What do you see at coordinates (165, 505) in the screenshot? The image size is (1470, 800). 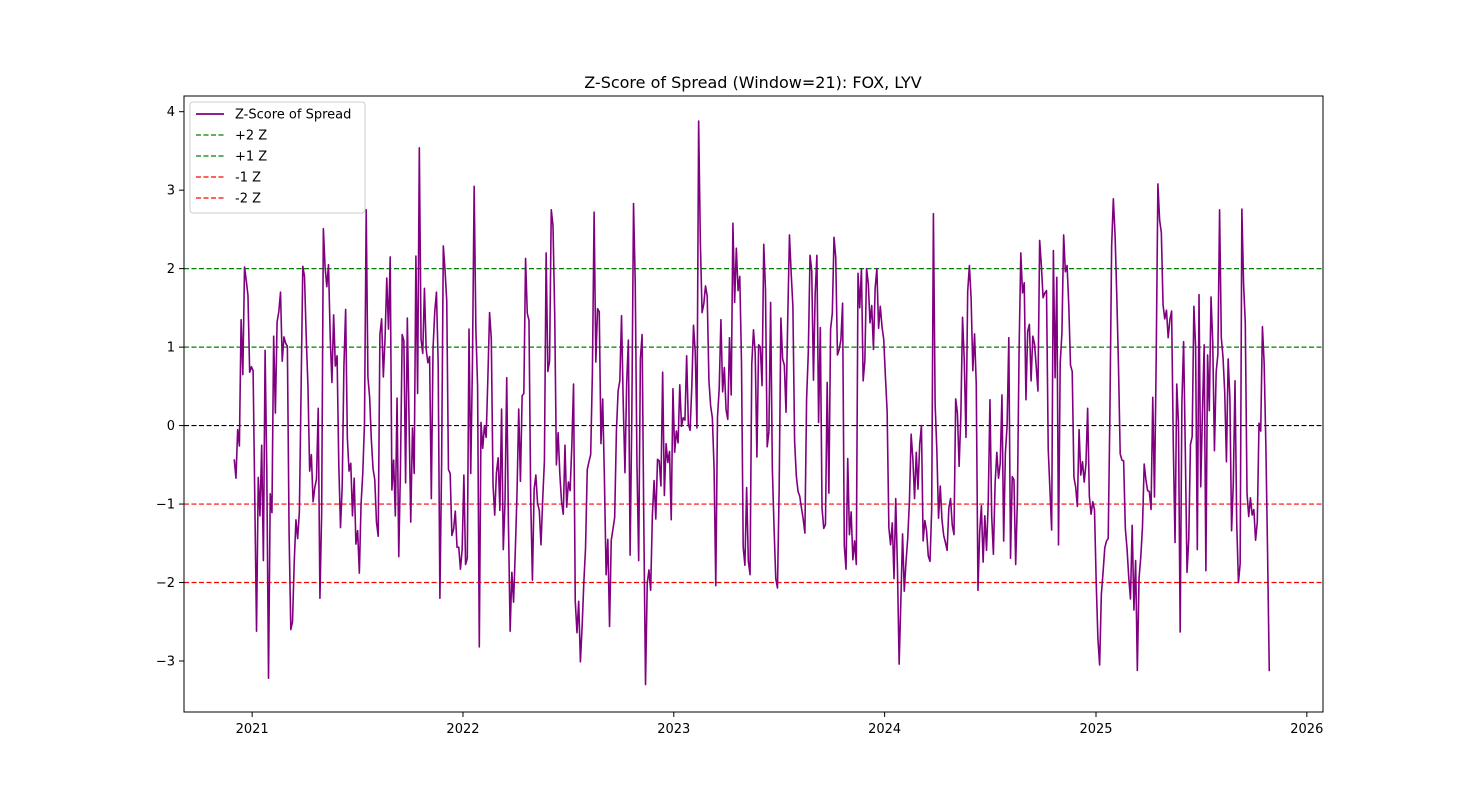 I see `y-tick-label: −1` at bounding box center [165, 505].